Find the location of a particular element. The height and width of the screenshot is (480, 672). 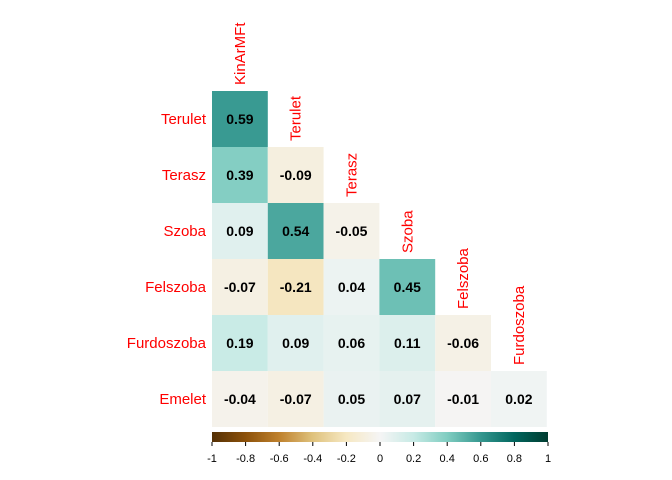

cell-value-label: 0.45 is located at coordinates (407, 287).